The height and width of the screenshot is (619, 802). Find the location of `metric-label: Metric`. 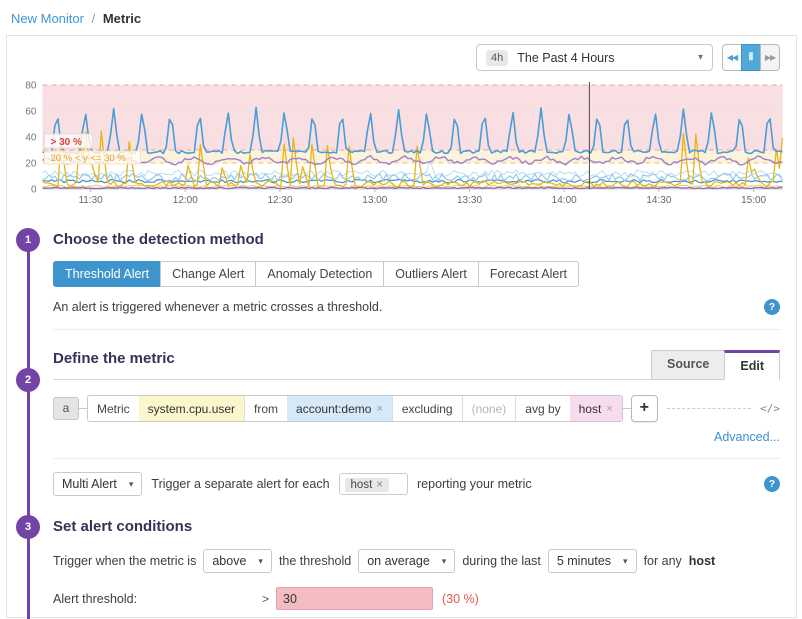

metric-label: Metric is located at coordinates (113, 408).